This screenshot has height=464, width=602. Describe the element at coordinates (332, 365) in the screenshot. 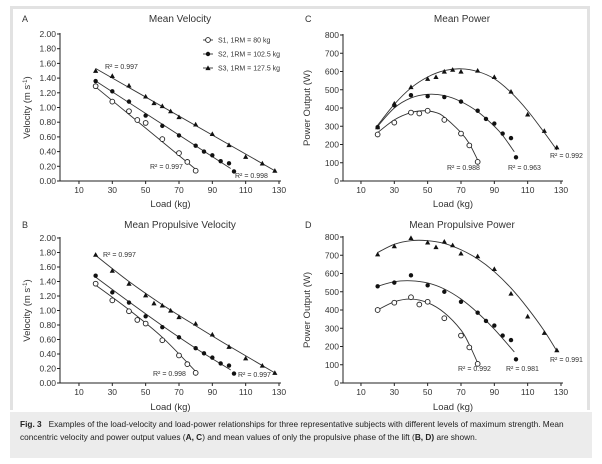

I see `y-tick-label: 100` at that location.